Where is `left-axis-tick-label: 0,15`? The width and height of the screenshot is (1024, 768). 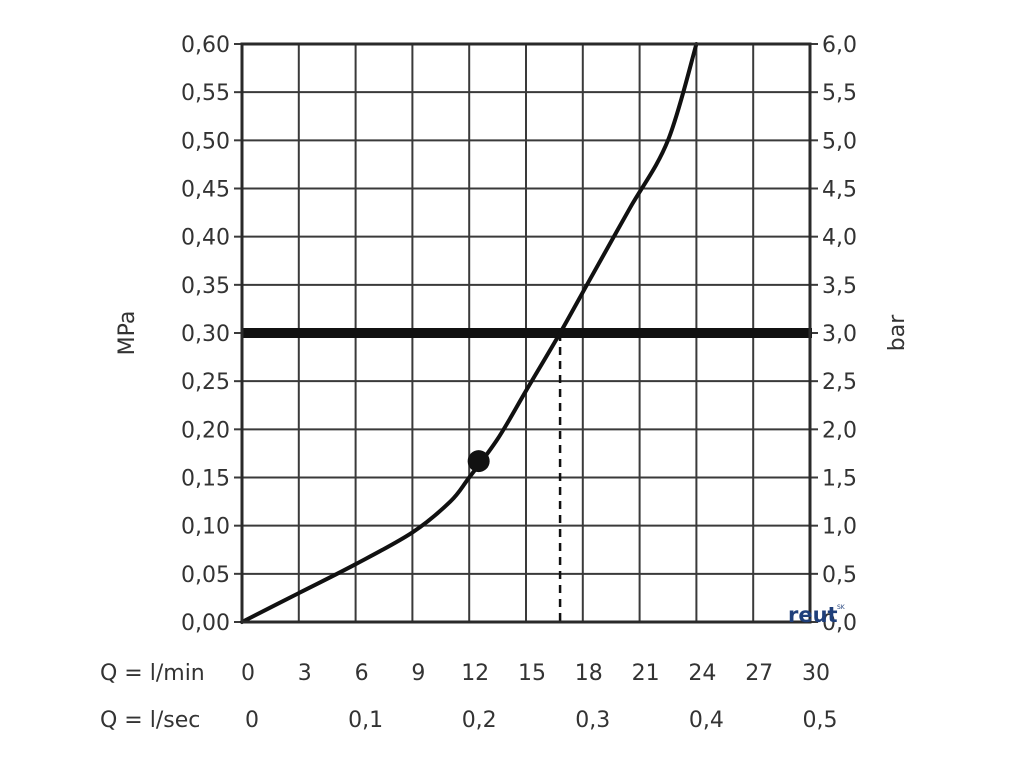
left-axis-tick-label: 0,15 is located at coordinates (205, 479).